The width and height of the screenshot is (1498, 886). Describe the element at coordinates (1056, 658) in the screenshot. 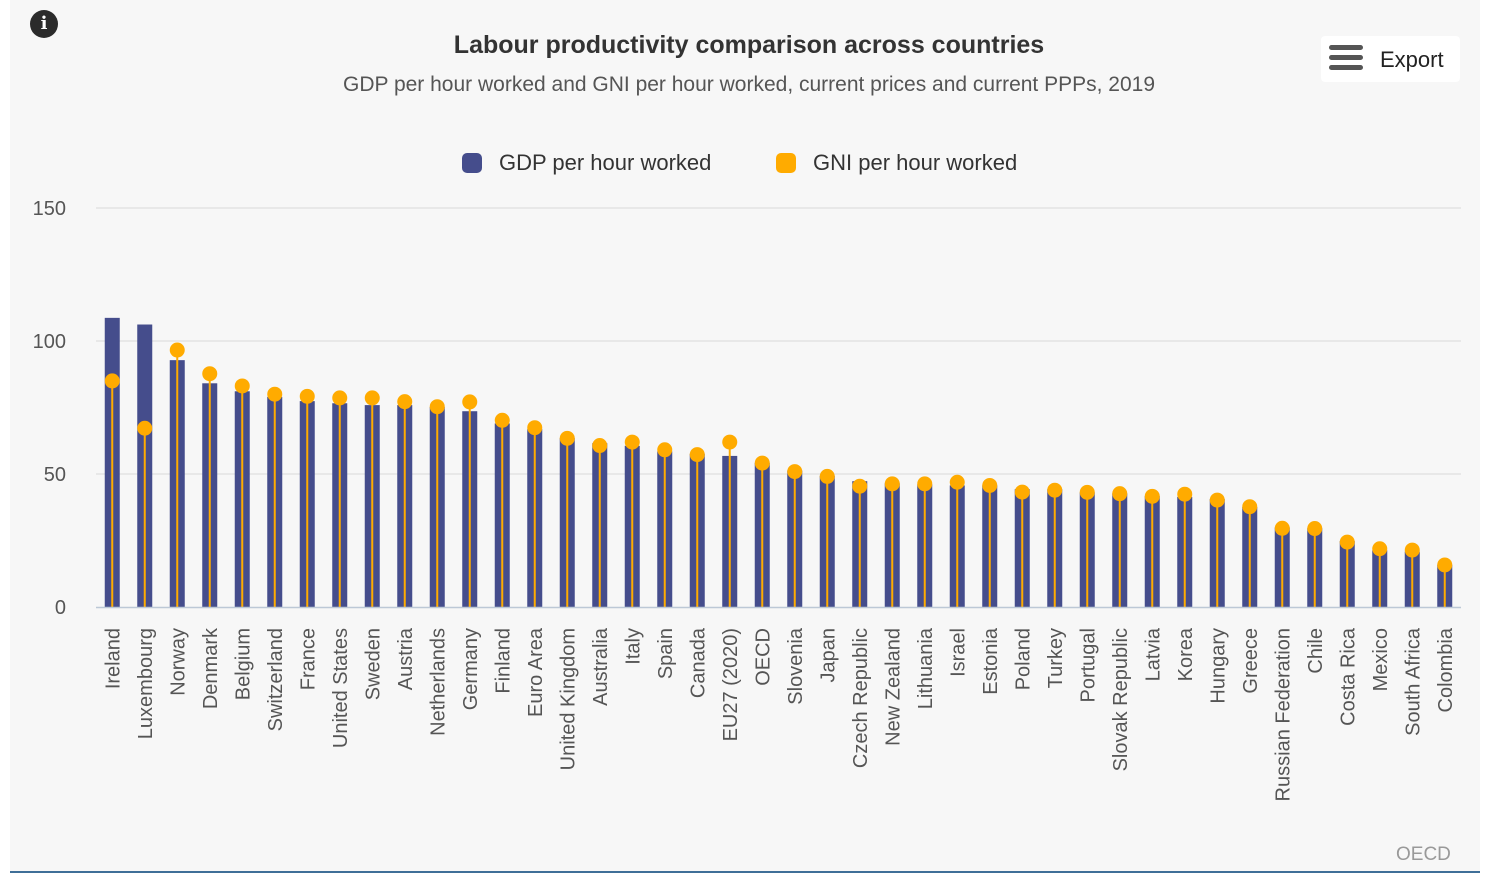

I see `x-tick-label: Turkey` at that location.